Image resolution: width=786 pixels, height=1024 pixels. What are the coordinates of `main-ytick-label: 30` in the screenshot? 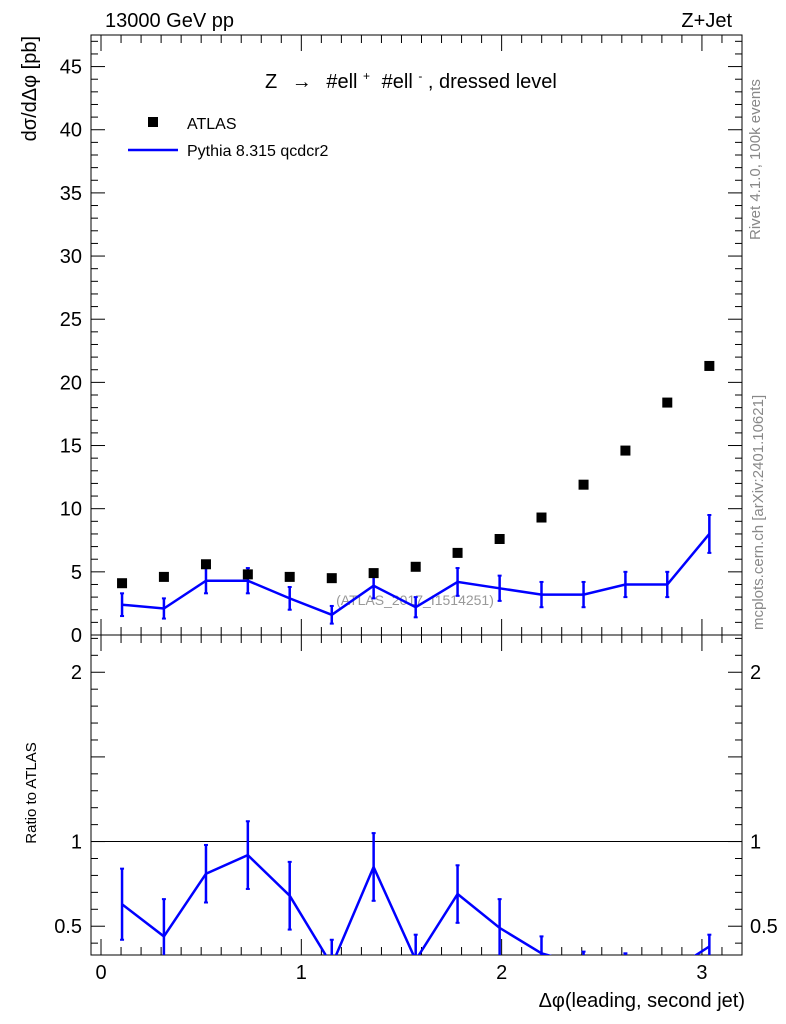 It's located at (71, 257).